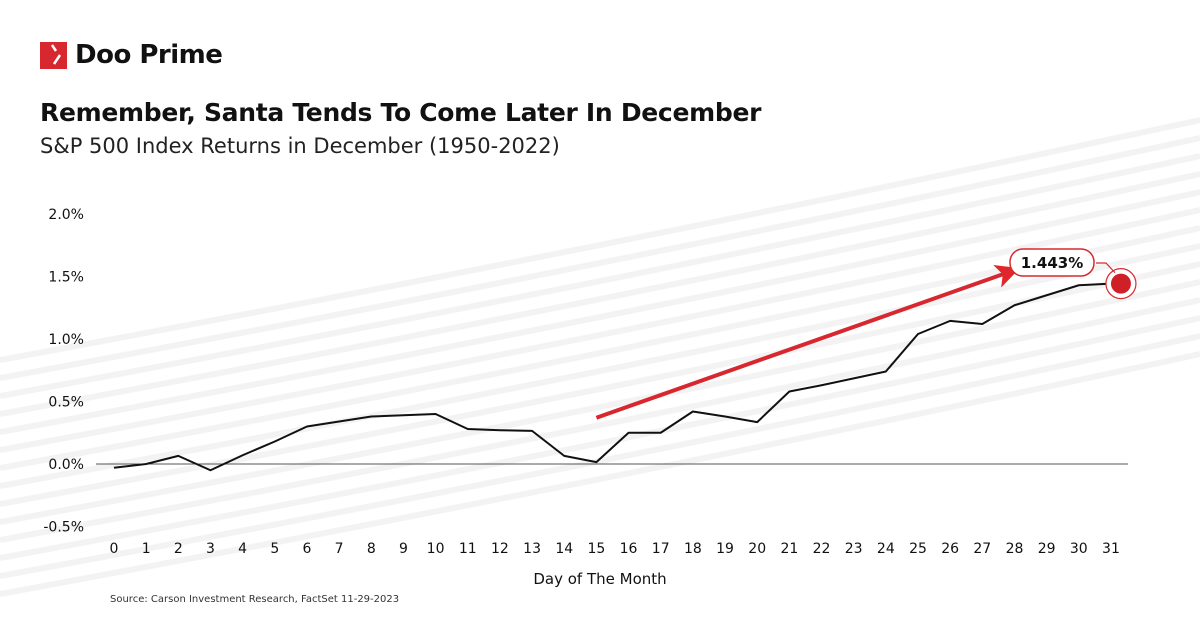 This screenshot has height=628, width=1200. What do you see at coordinates (789, 549) in the screenshot?
I see `x-tick-label: 21` at bounding box center [789, 549].